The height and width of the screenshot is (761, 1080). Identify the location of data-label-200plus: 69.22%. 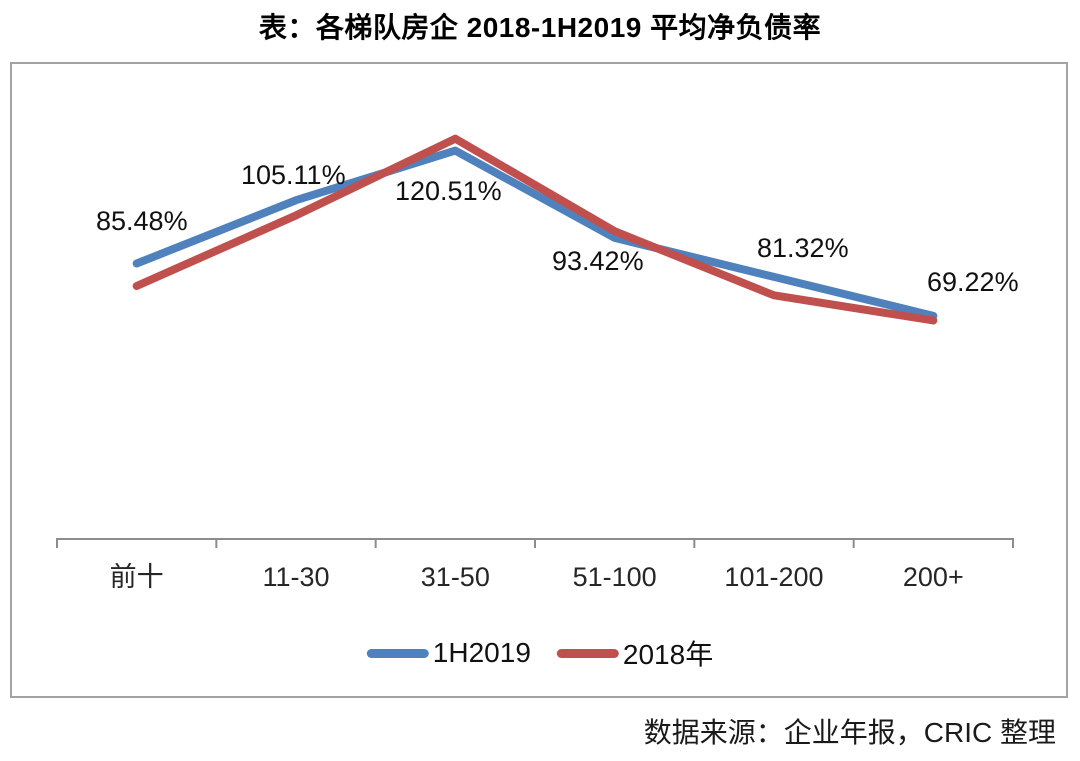
(973, 282).